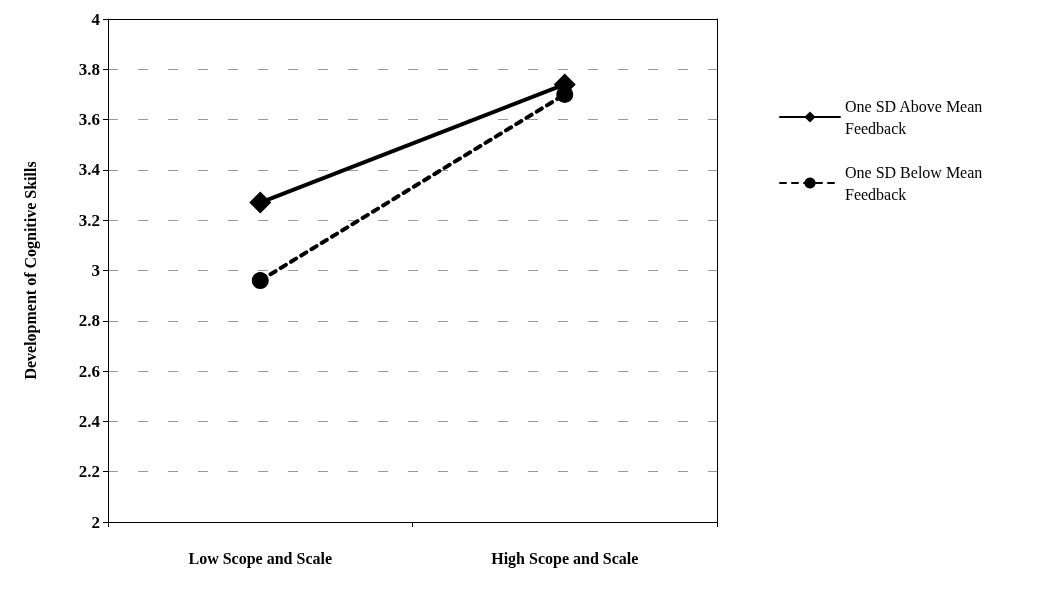  I want to click on y-tick-label: 2.2, so click(89, 472).